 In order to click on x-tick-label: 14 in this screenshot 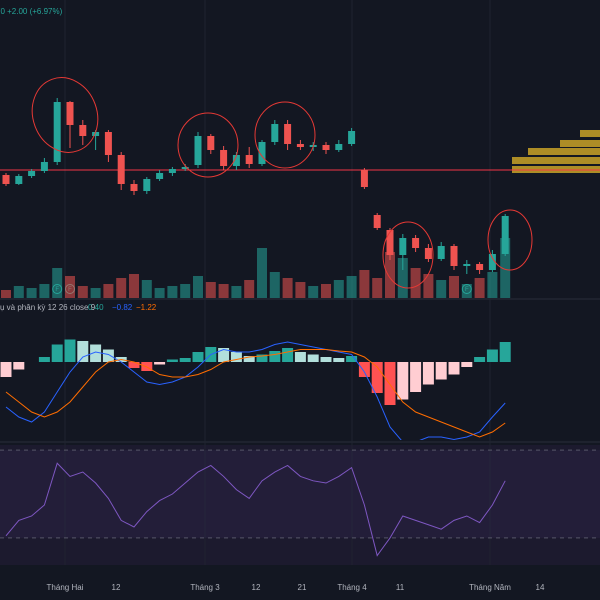, I will do `click(540, 587)`.